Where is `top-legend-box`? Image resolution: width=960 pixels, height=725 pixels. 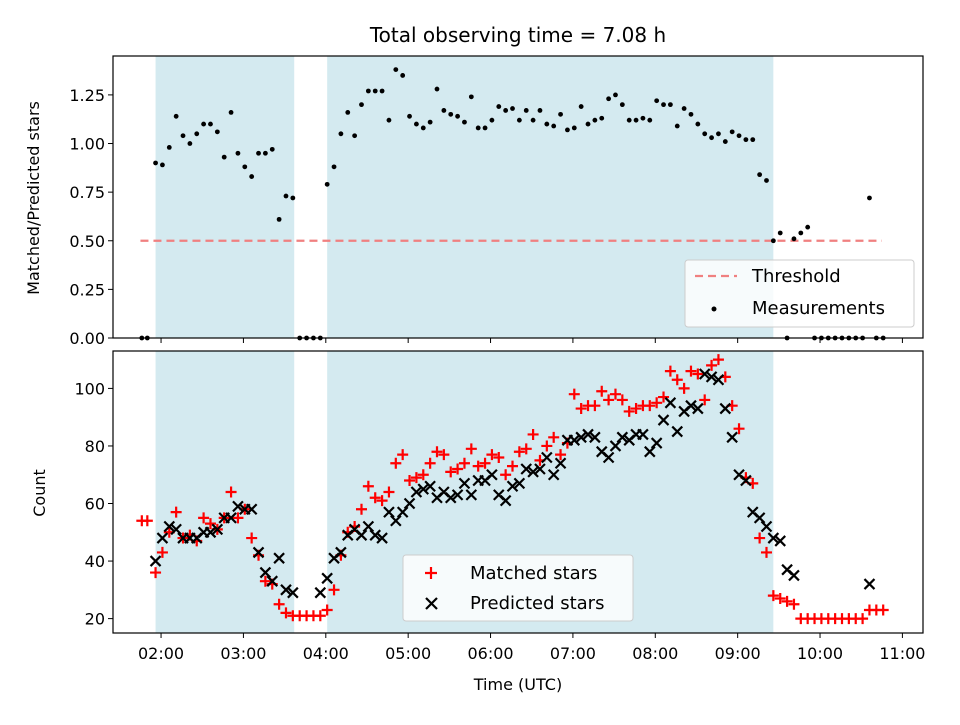
top-legend-box is located at coordinates (799, 293).